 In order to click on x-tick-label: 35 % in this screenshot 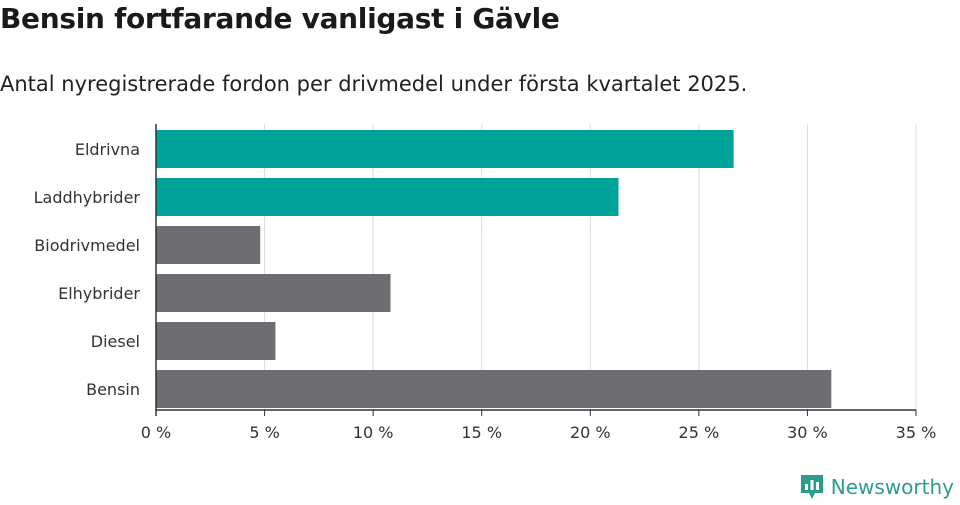, I will do `click(916, 432)`.